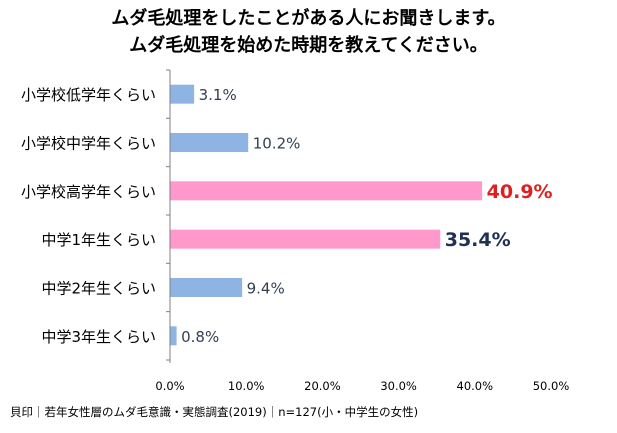 This screenshot has width=617, height=433. I want to click on value-label: 0.8%, so click(200, 337).